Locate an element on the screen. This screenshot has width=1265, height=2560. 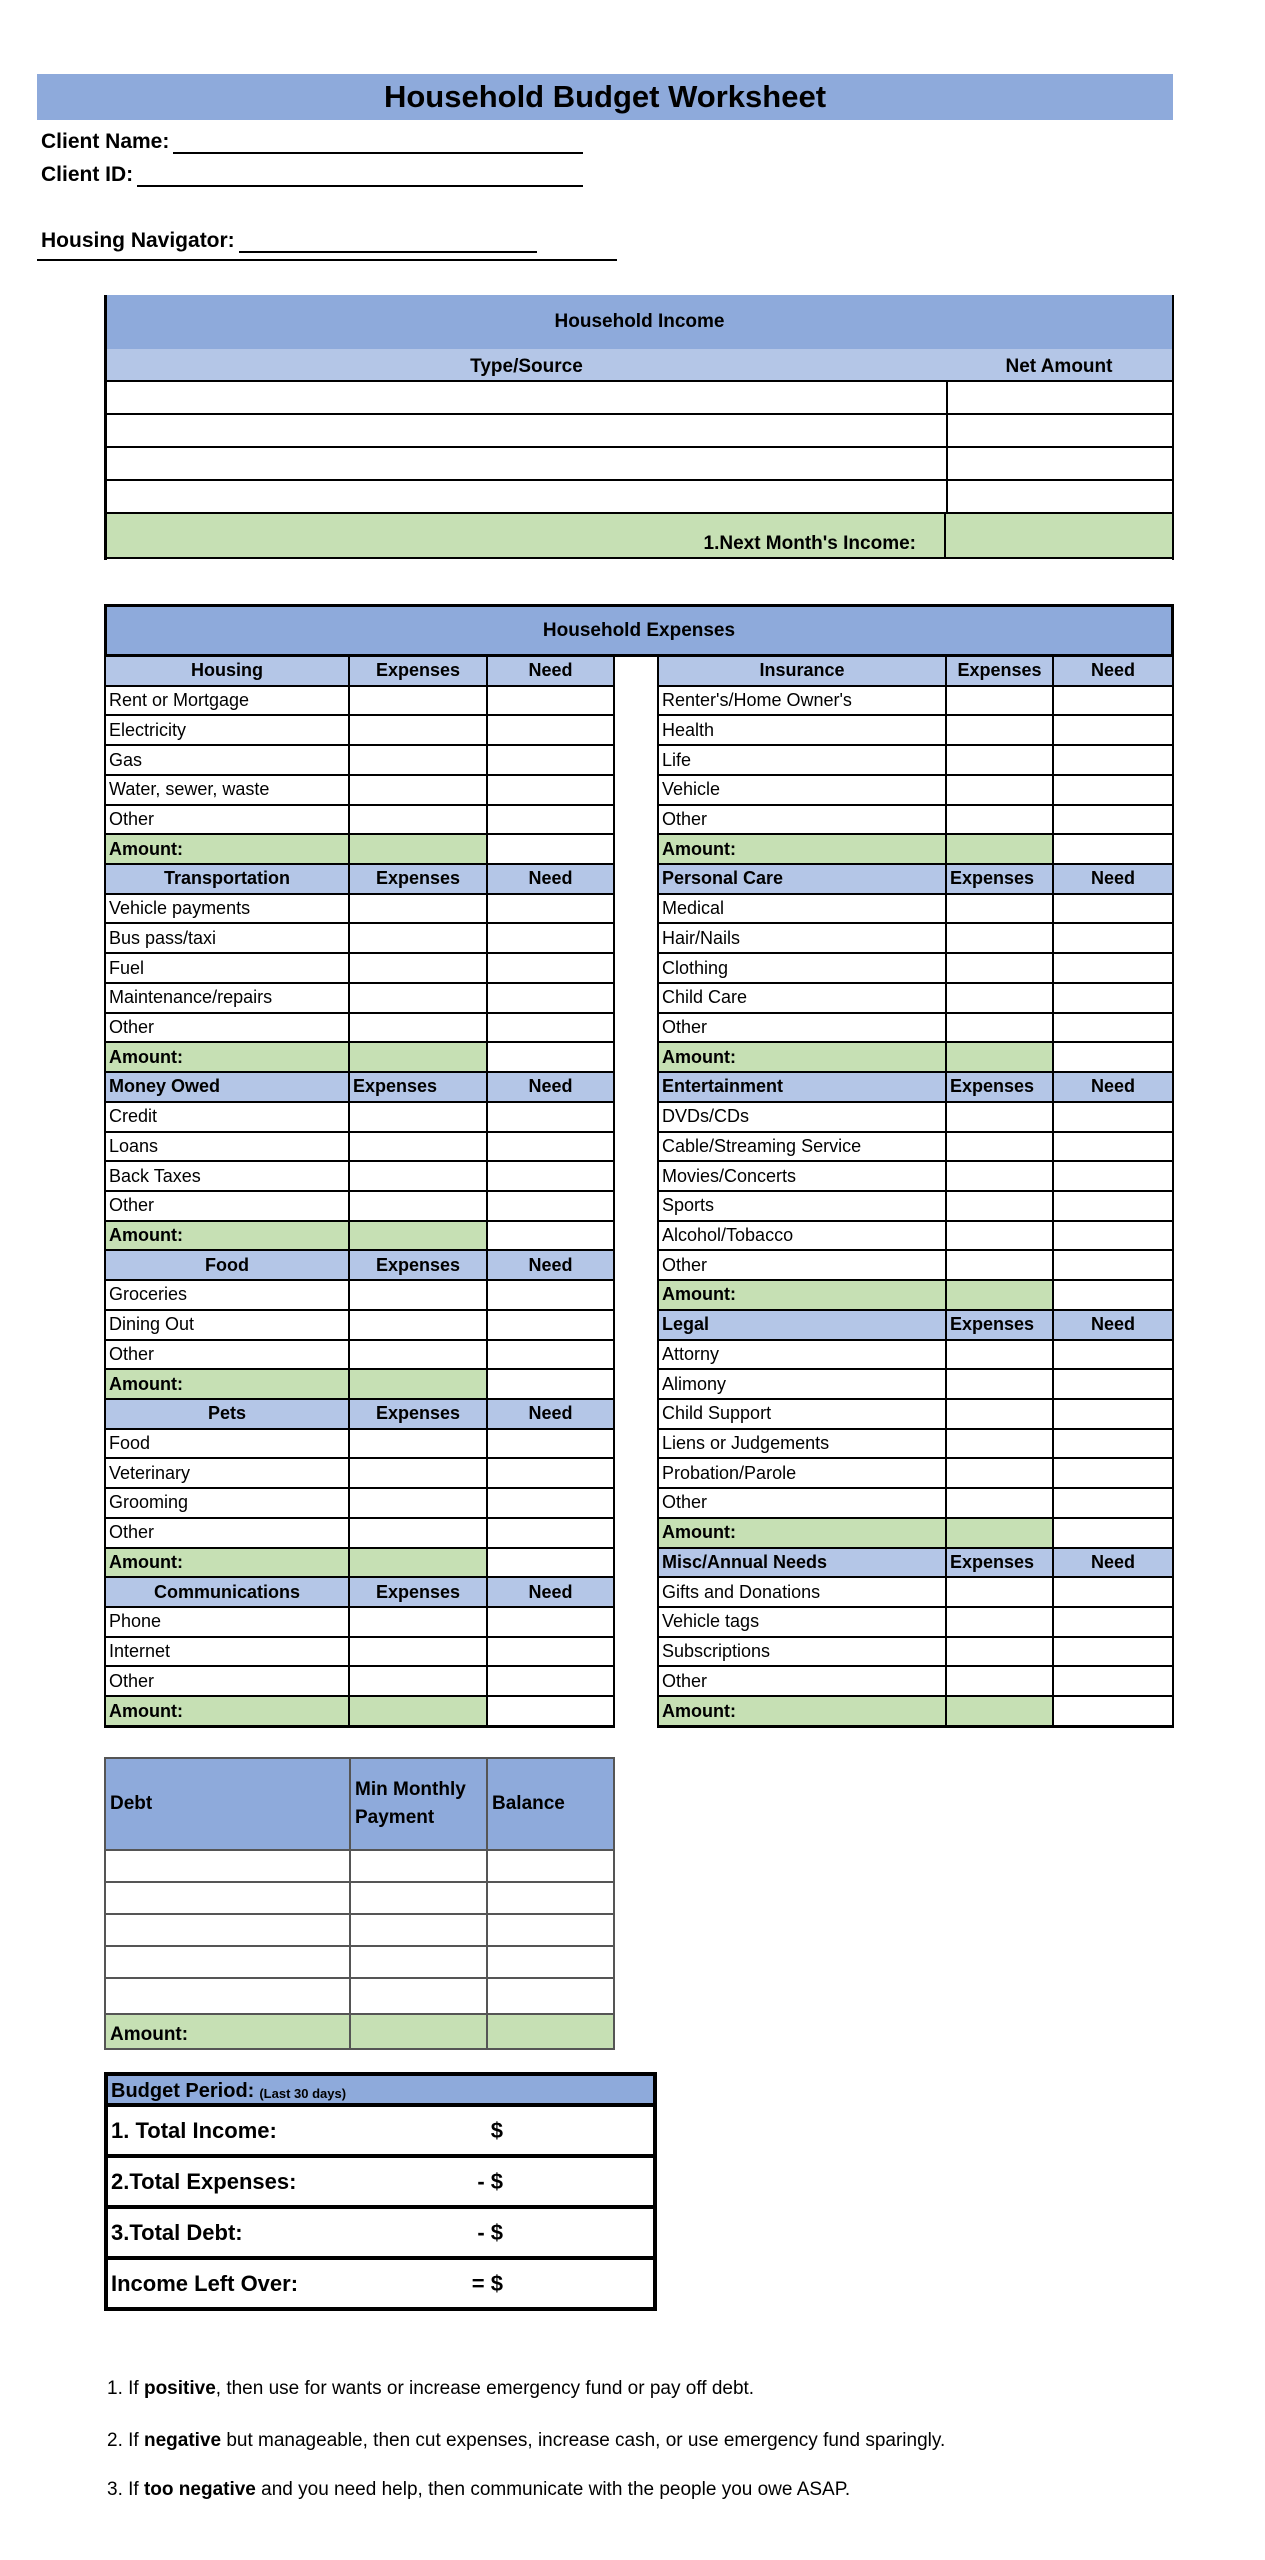
housing-navigator-field: Housing Navigator: is located at coordinates (289, 241).